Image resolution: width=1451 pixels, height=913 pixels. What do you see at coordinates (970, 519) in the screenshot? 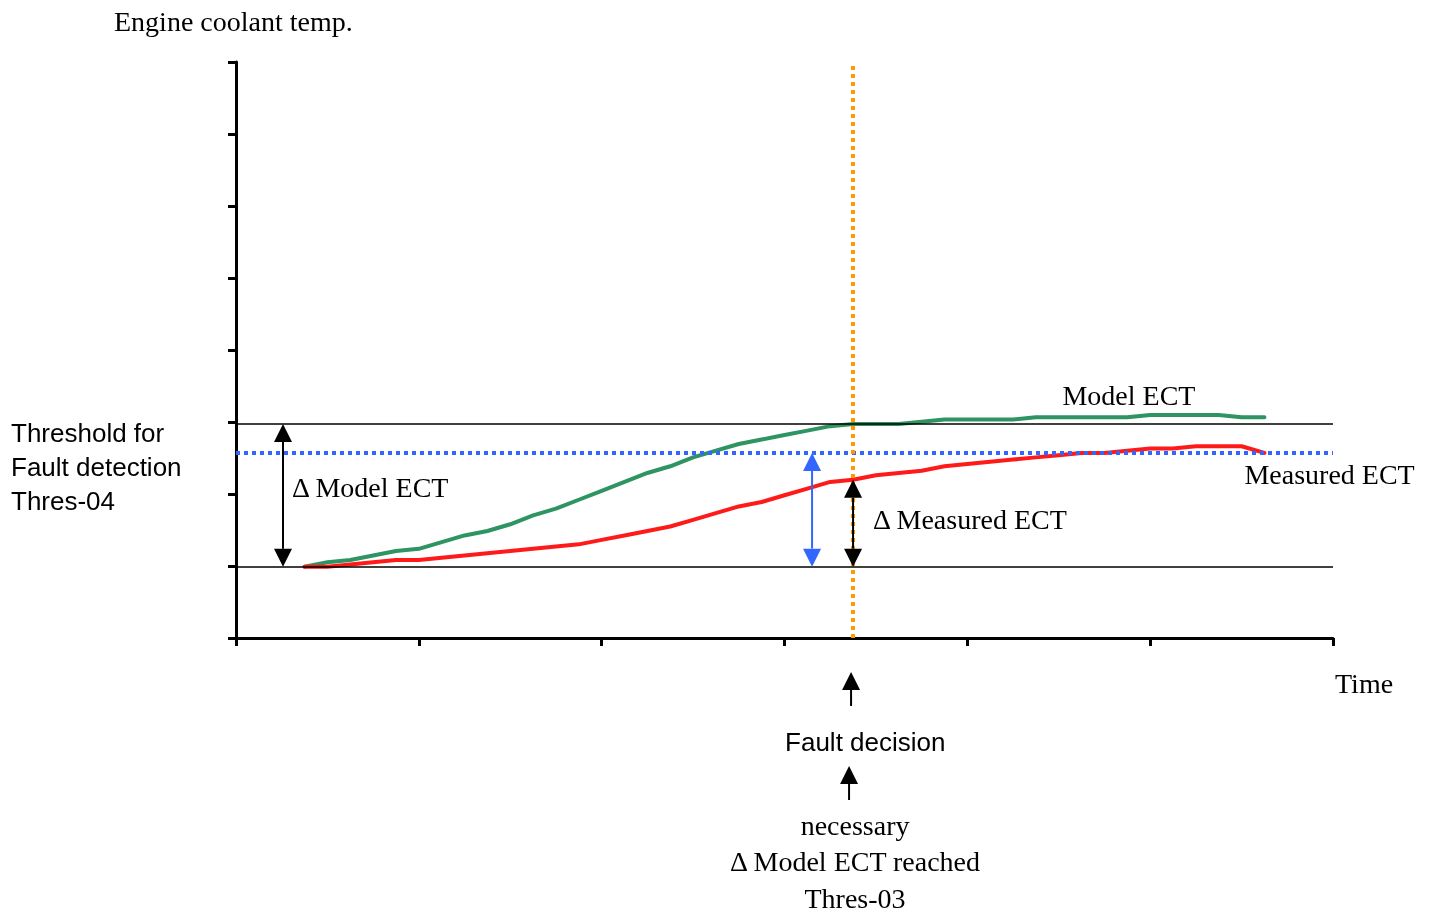
I see `annotation: Δ Measured ECT` at bounding box center [970, 519].